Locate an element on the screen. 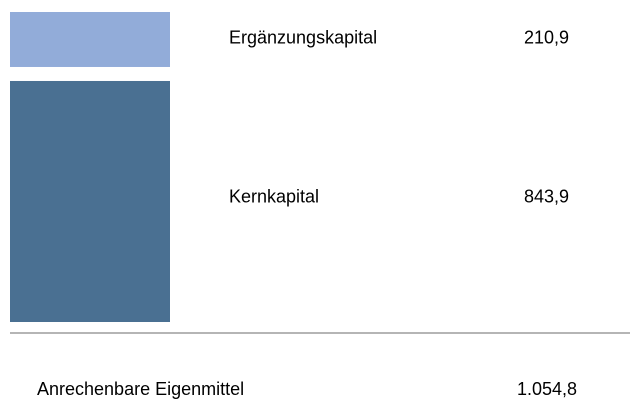  legend-label: Ergänzungskapital is located at coordinates (303, 38).